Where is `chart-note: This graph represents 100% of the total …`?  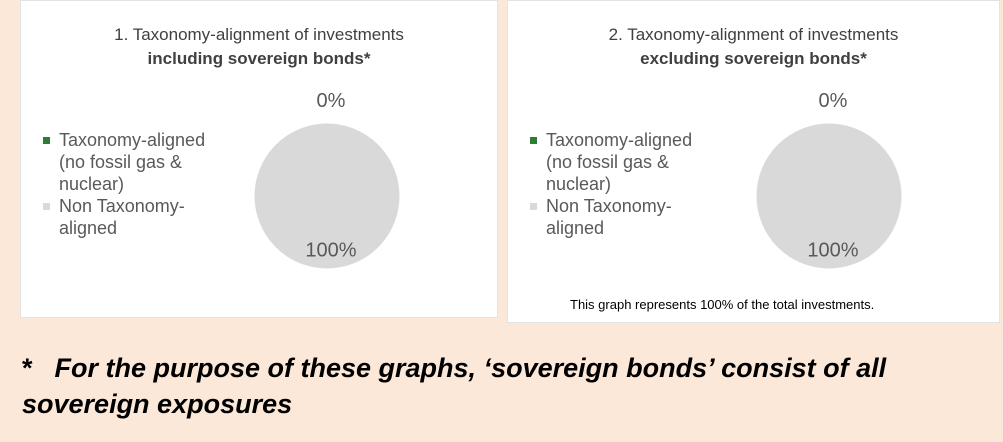
chart-note: This graph represents 100% of the total … is located at coordinates (722, 304).